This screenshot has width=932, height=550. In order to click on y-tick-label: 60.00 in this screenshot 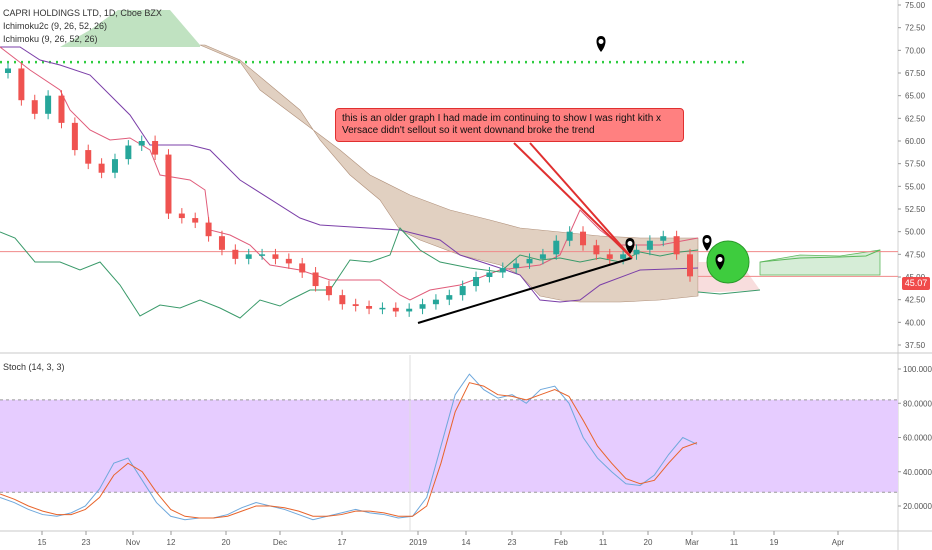, I will do `click(915, 141)`.